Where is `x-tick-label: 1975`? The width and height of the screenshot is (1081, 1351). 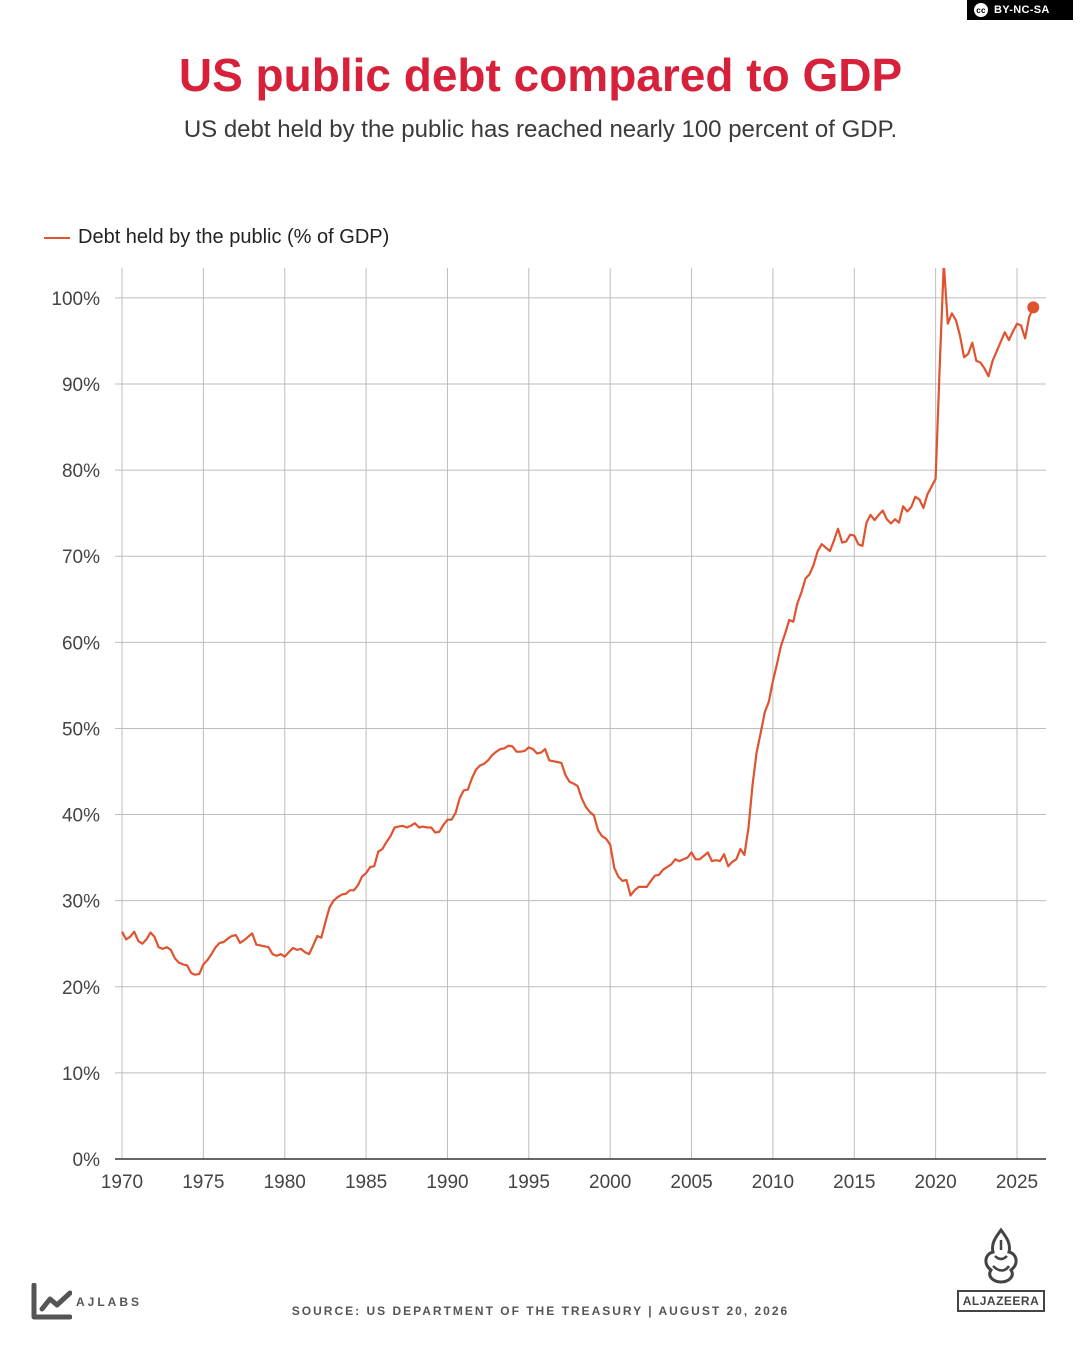 x-tick-label: 1975 is located at coordinates (203, 1182).